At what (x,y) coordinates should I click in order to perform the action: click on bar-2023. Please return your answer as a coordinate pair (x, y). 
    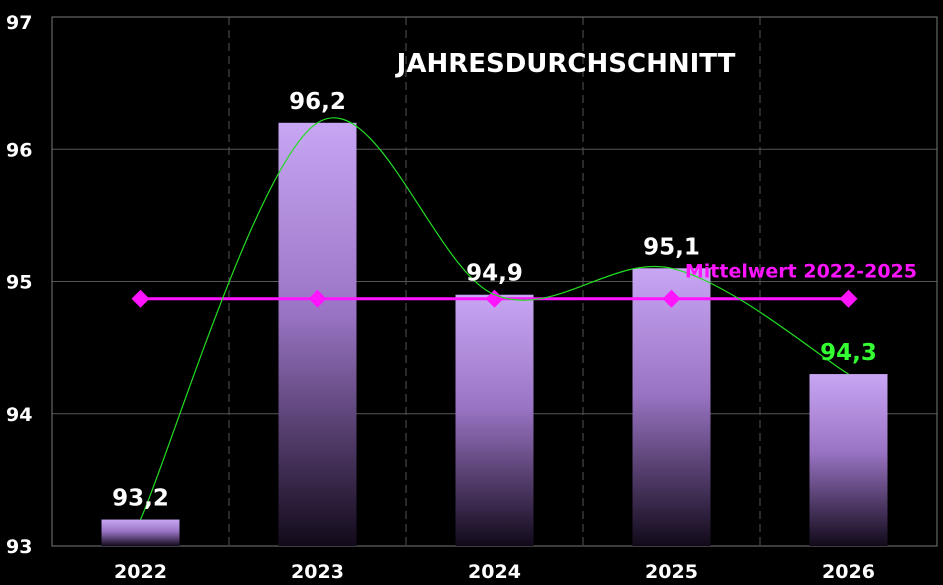
    Looking at the image, I should click on (317, 334).